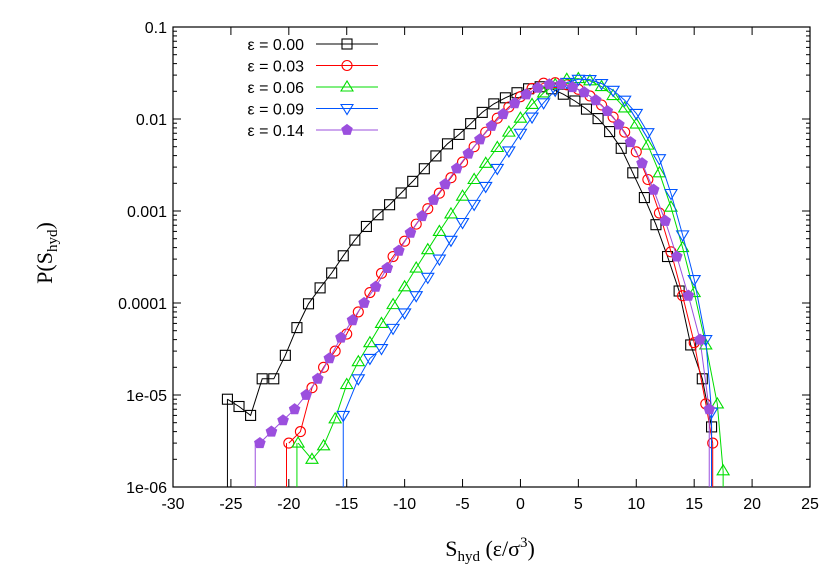  I want to click on legend-label: ε = 0.14, so click(275, 131).